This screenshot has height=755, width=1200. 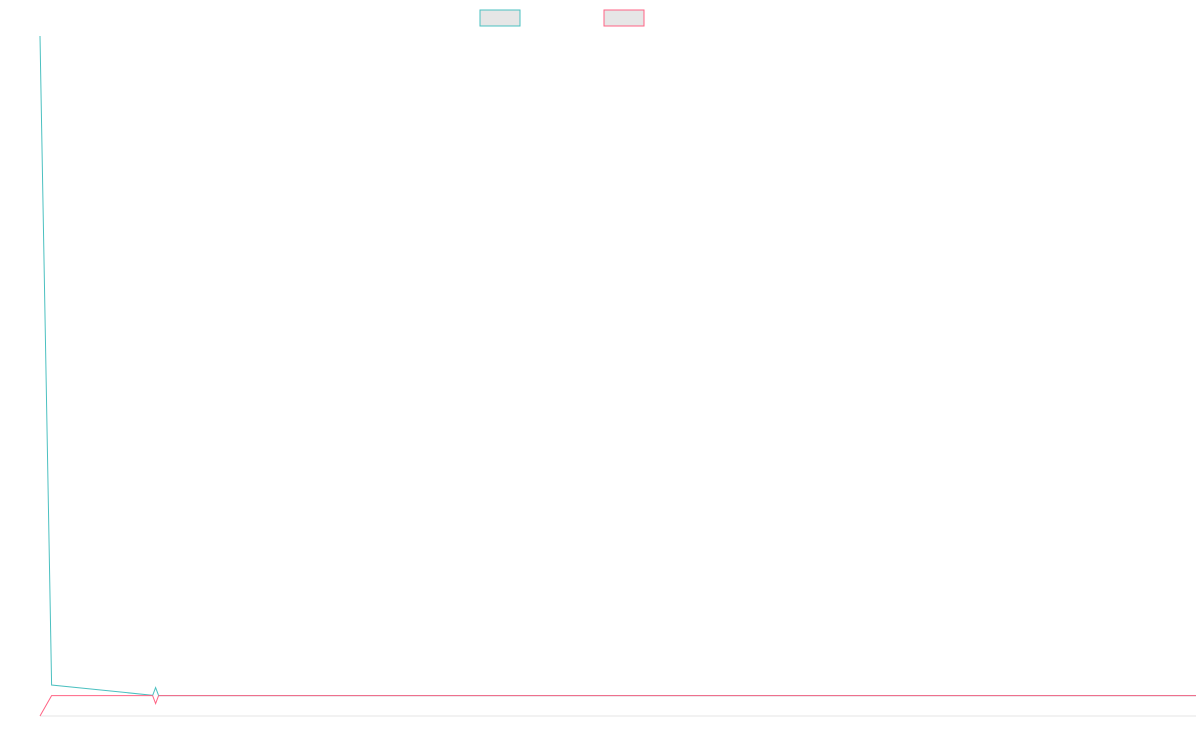 I want to click on legend, so click(x=562, y=18).